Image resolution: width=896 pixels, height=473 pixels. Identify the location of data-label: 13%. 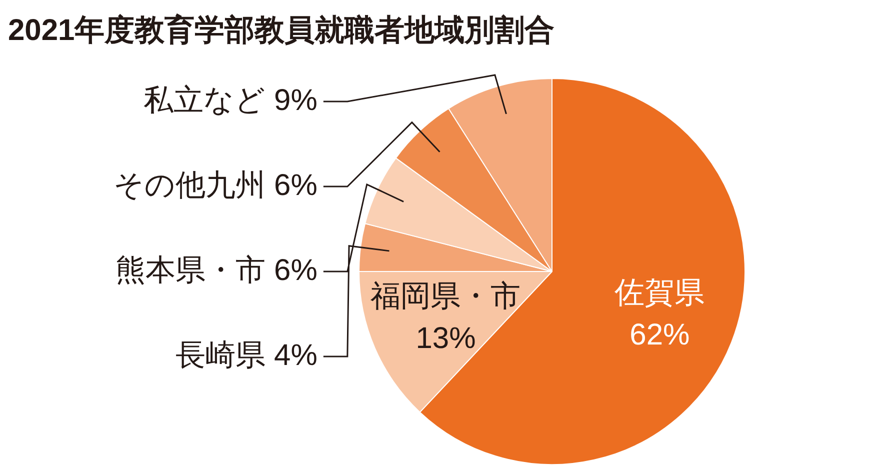
(446, 338).